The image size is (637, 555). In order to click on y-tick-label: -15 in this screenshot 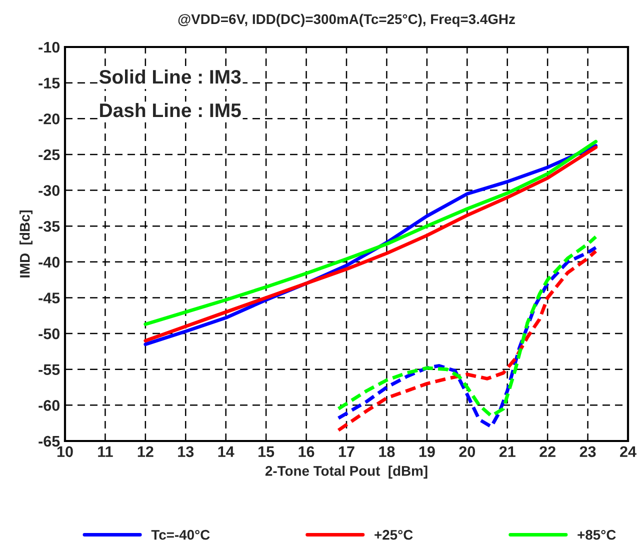, I will do `click(49, 83)`.